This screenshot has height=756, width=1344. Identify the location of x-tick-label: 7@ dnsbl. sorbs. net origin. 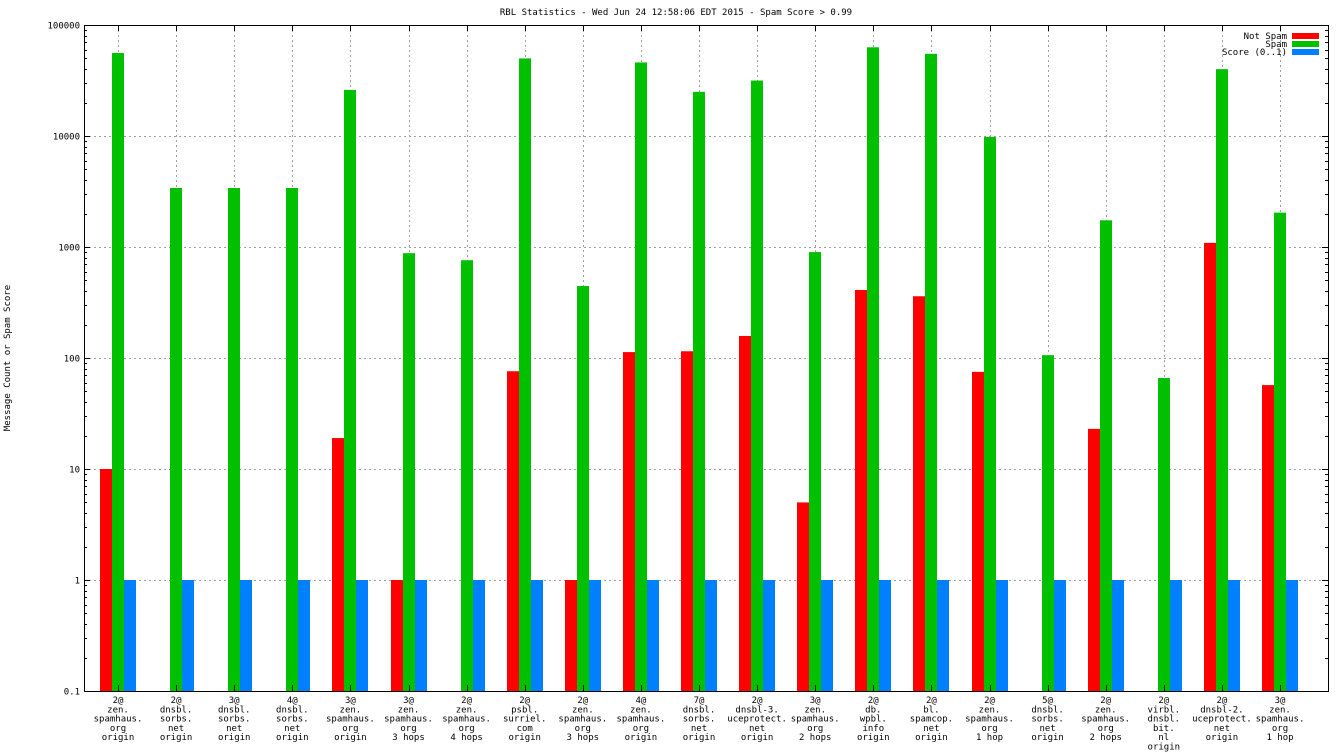
(699, 719).